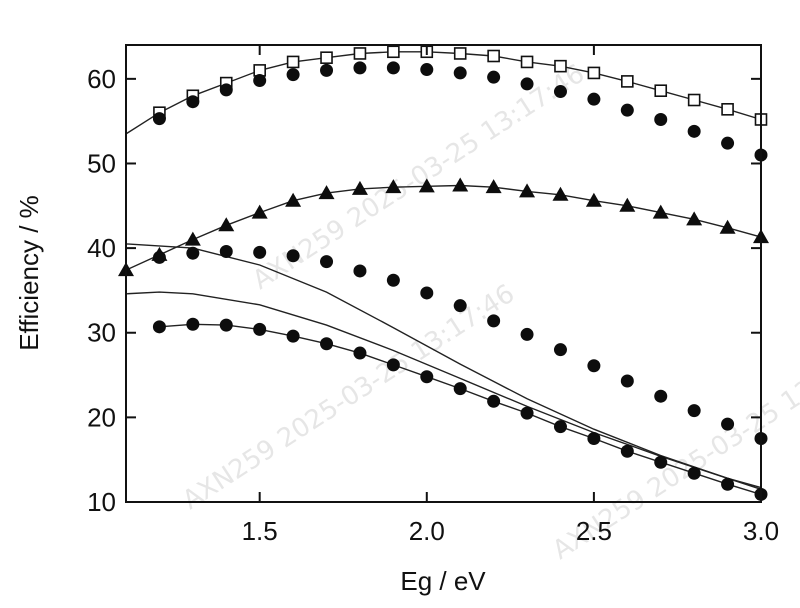  What do you see at coordinates (427, 531) in the screenshot?
I see `x-tick-label: 2.0` at bounding box center [427, 531].